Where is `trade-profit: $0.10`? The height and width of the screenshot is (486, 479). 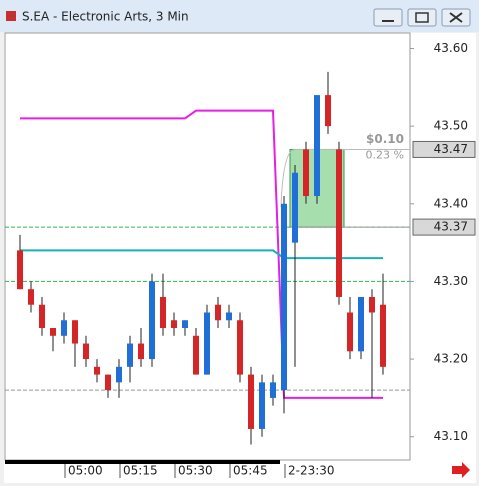 trade-profit: $0.10 is located at coordinates (385, 139).